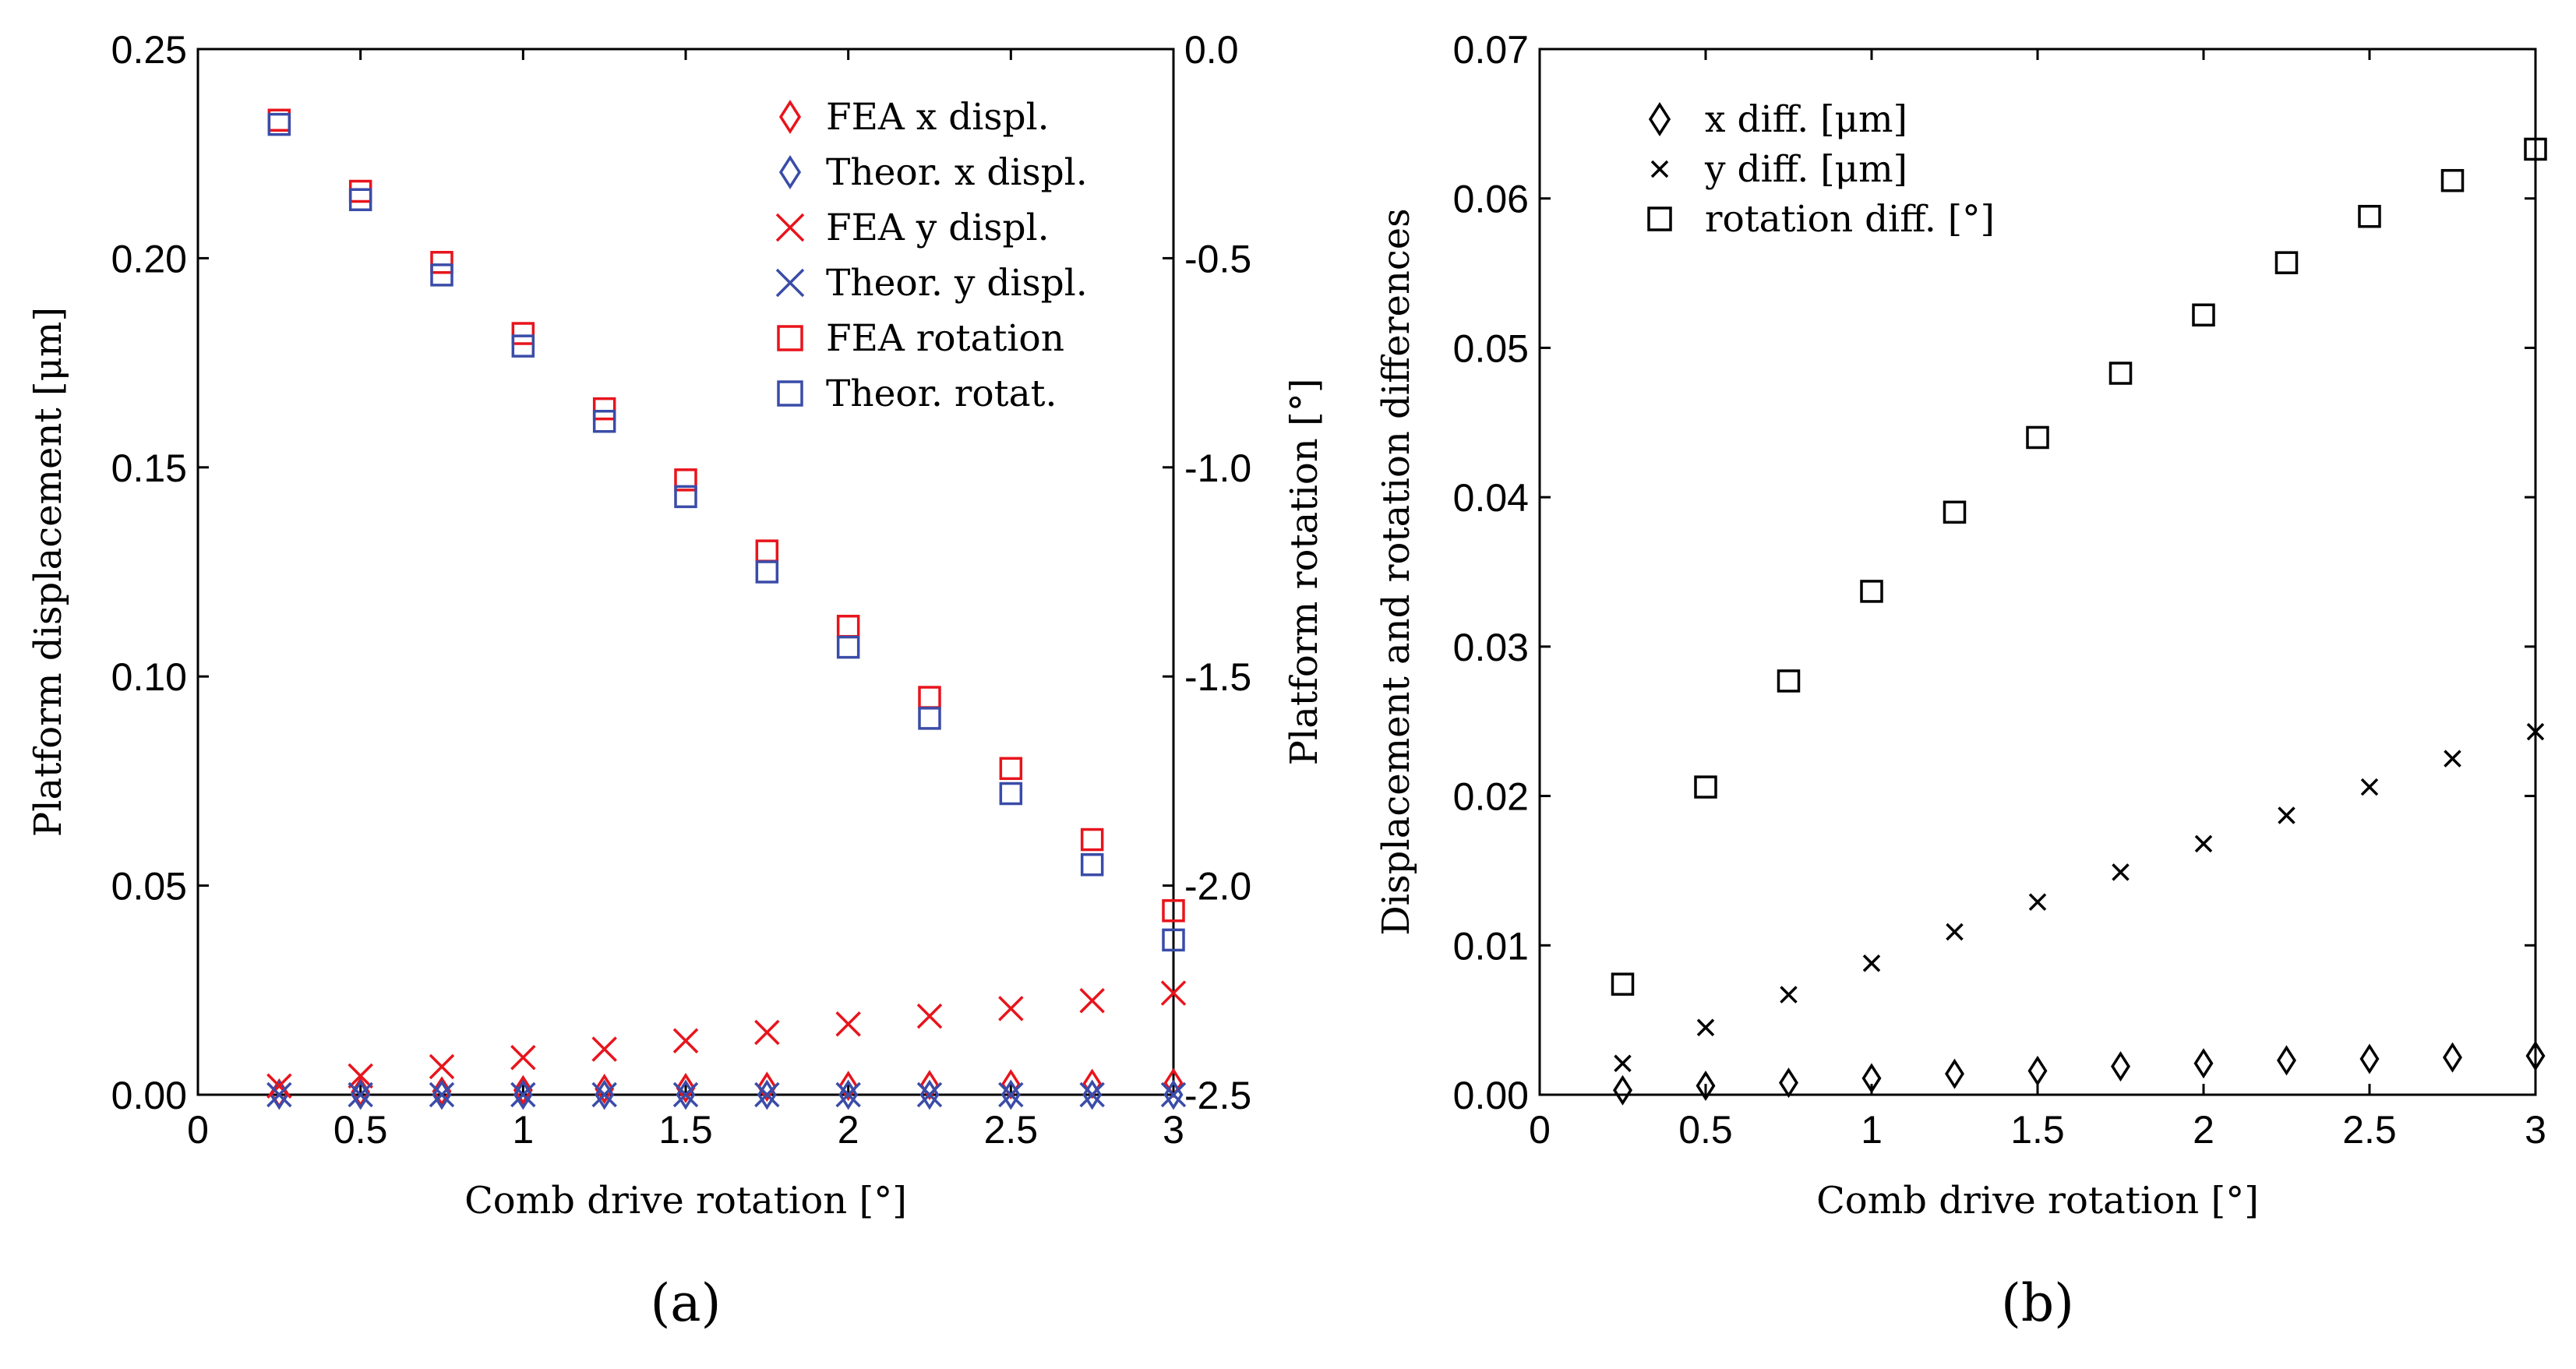  Describe the element at coordinates (1491, 797) in the screenshot. I see `y-tick-label: 0.02` at that location.